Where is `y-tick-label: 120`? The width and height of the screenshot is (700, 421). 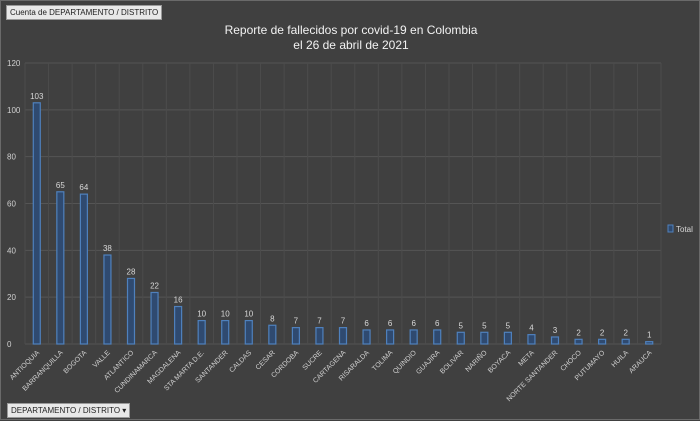 y-tick-label: 120 is located at coordinates (14, 63).